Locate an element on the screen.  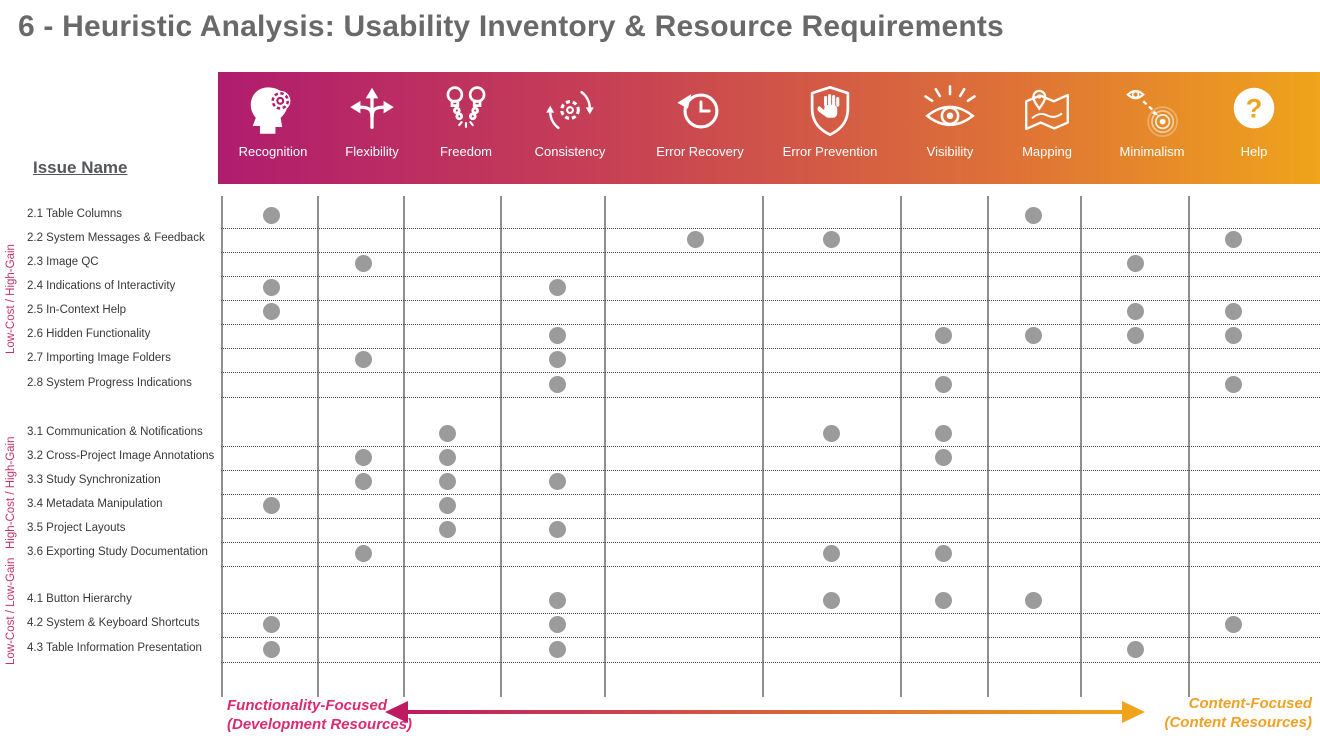
resource-spectrum-arrow is located at coordinates (765, 712).